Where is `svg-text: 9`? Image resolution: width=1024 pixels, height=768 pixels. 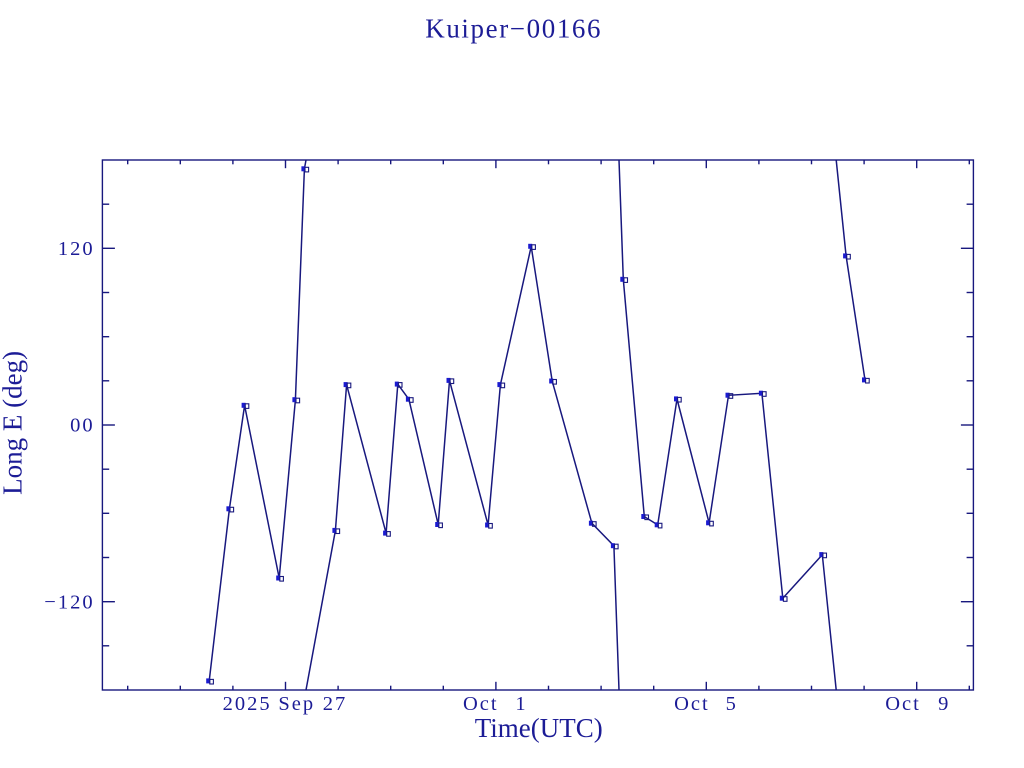
svg-text: 9 is located at coordinates (944, 704).